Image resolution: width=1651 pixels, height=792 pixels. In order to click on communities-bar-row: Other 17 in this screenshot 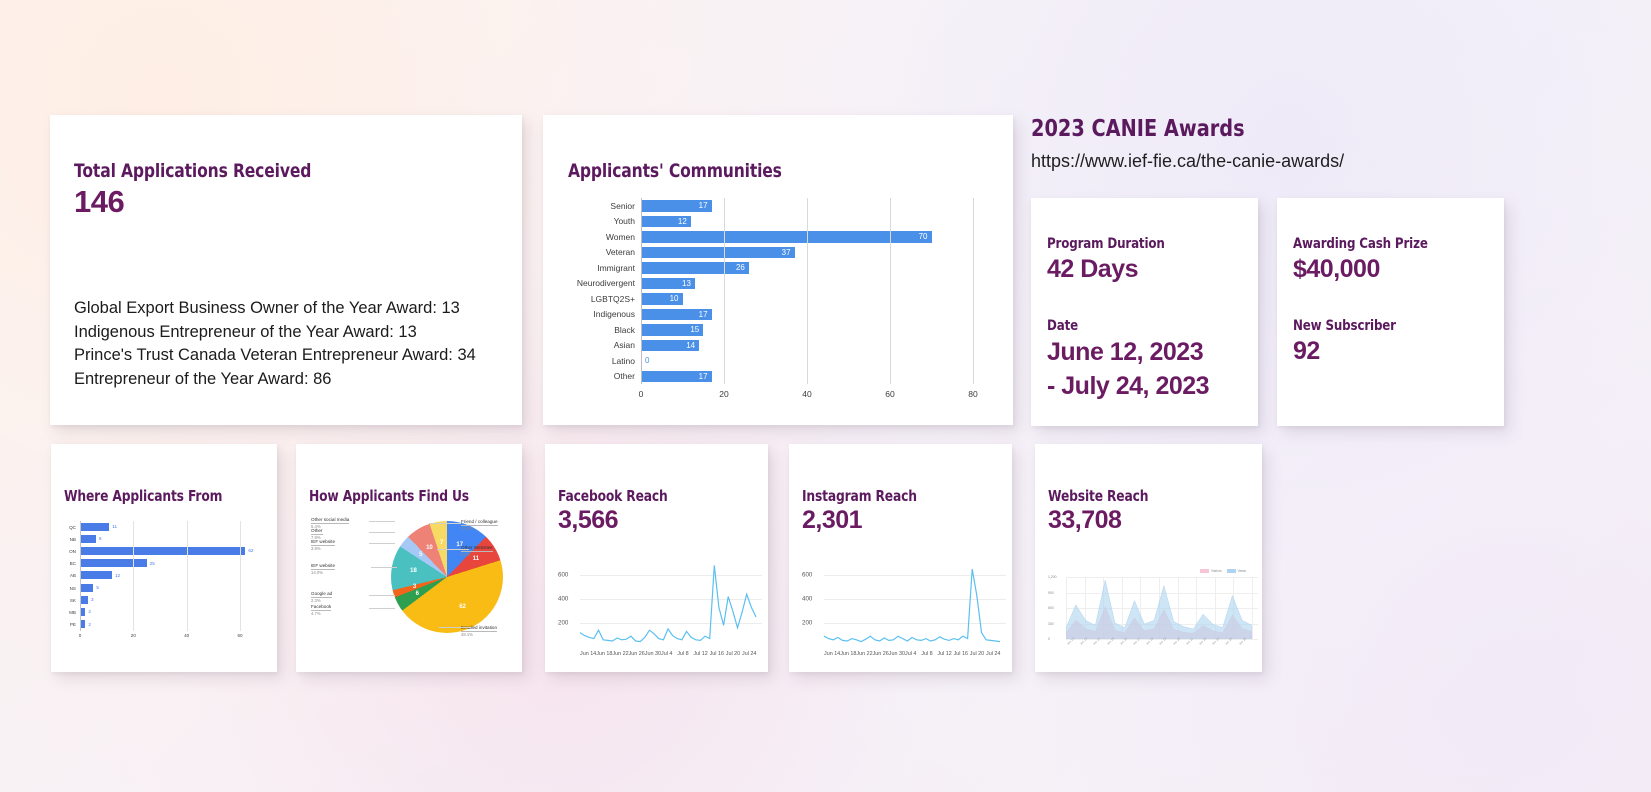, I will do `click(790, 377)`.